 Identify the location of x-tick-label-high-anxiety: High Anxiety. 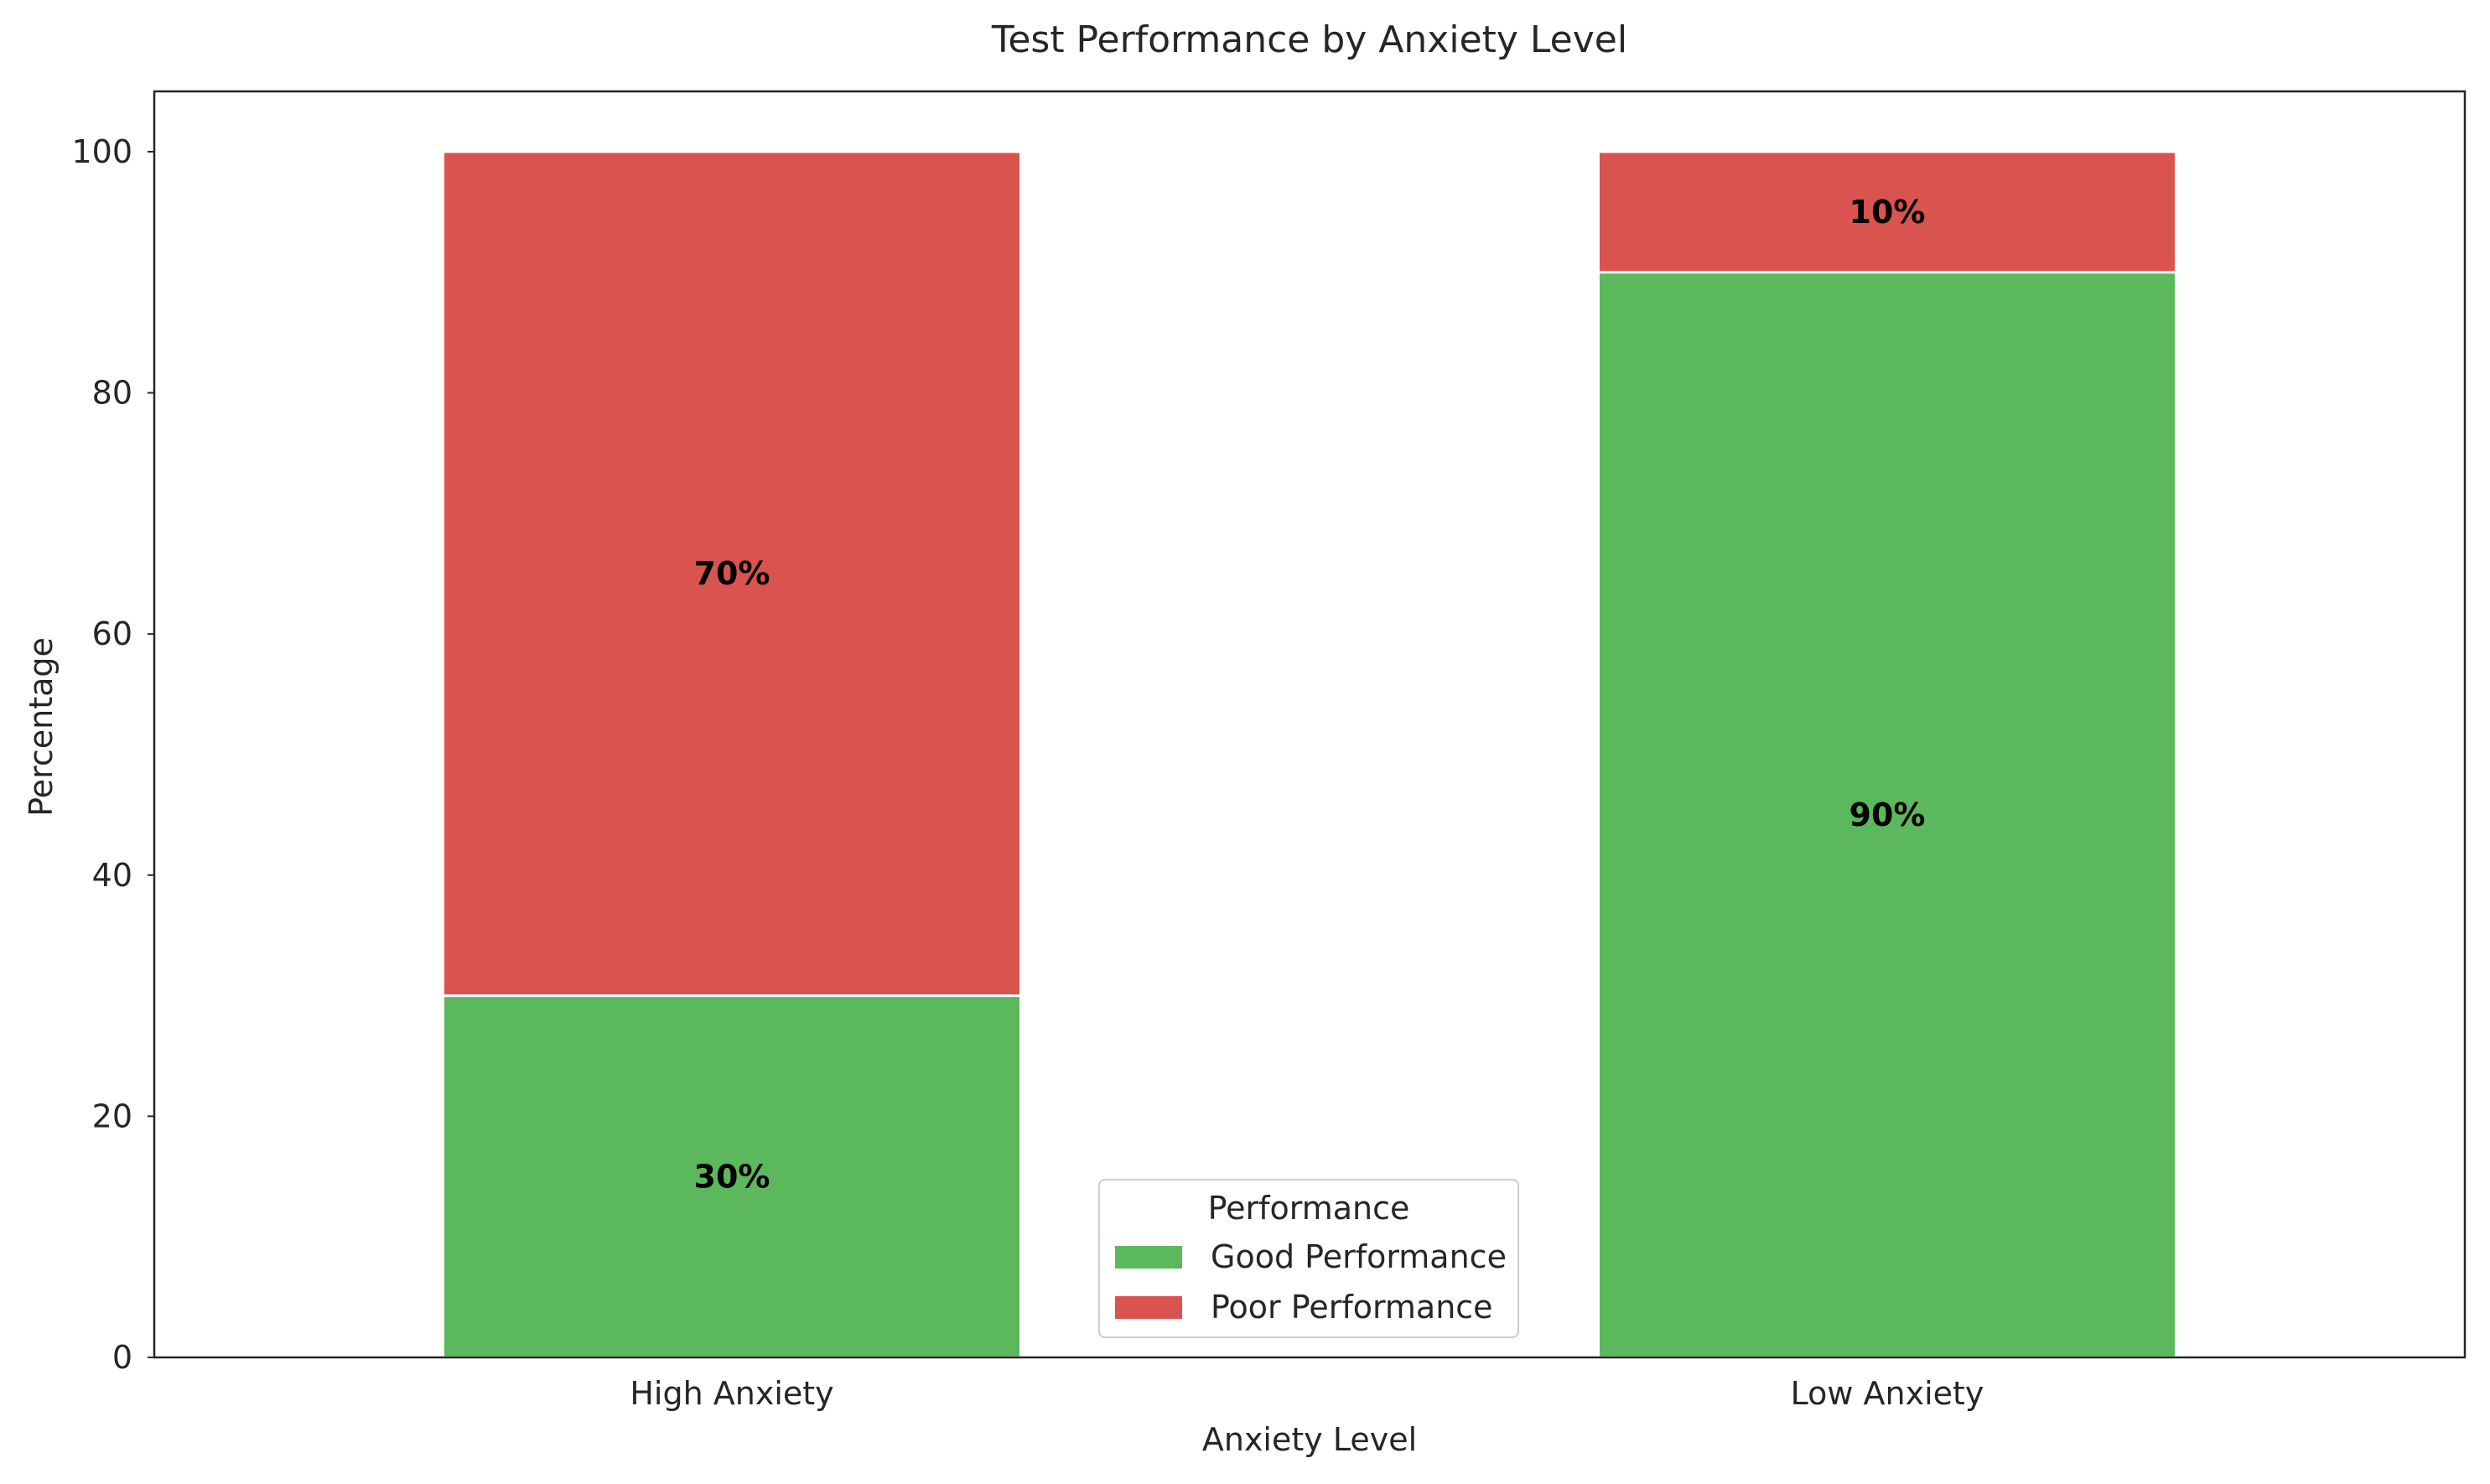
(731, 1393).